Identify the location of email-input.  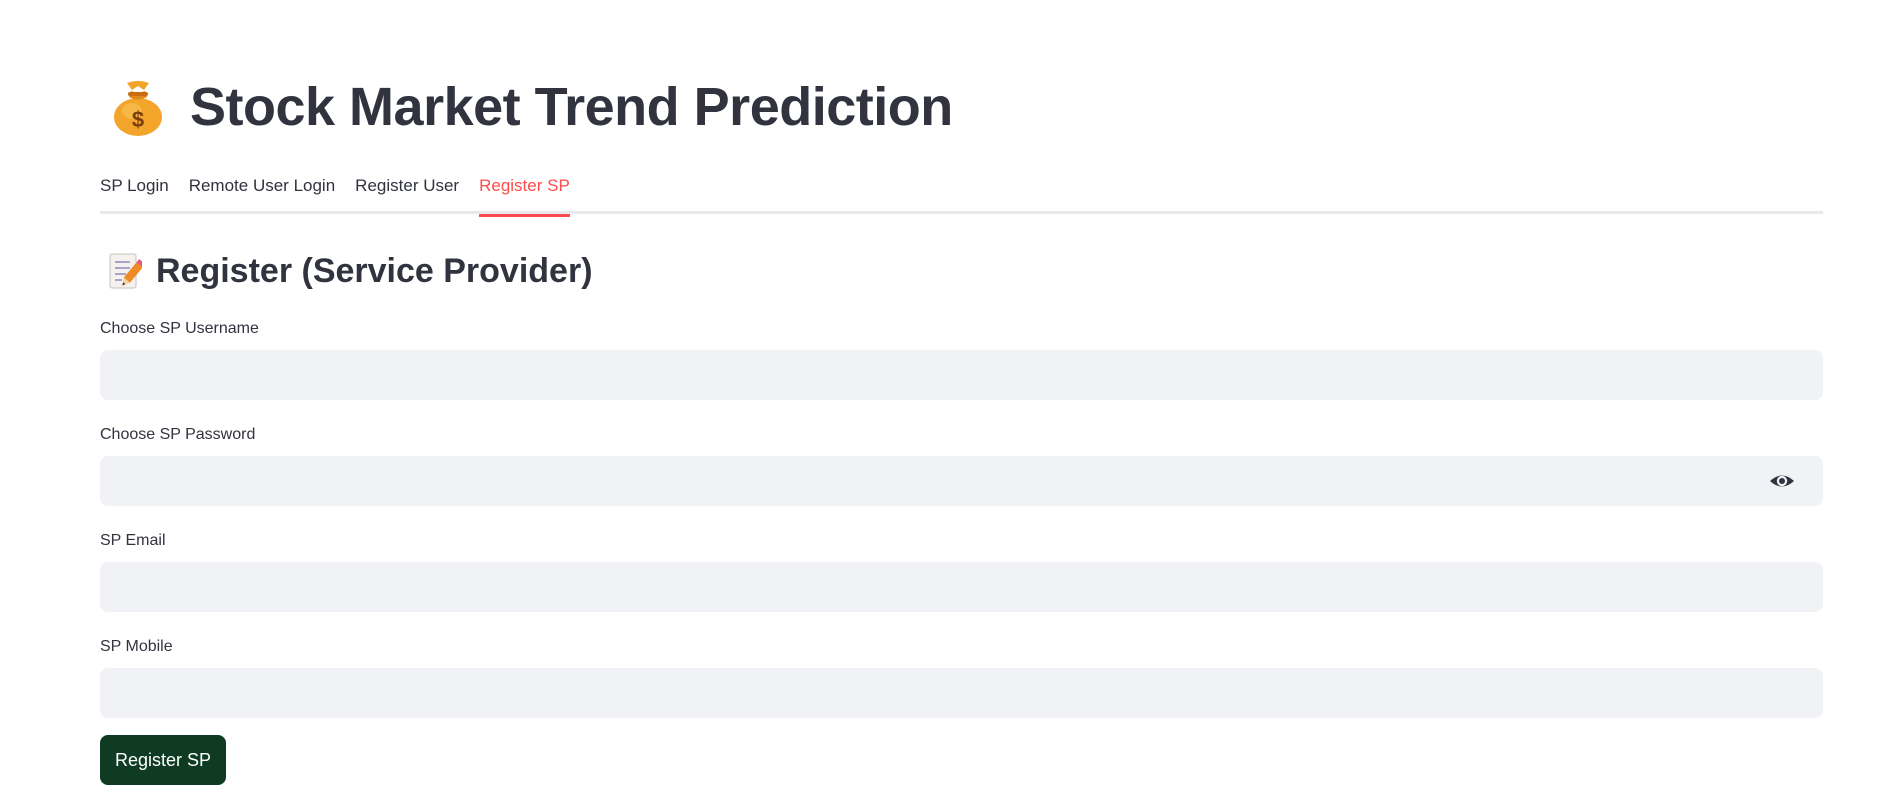
(961, 587).